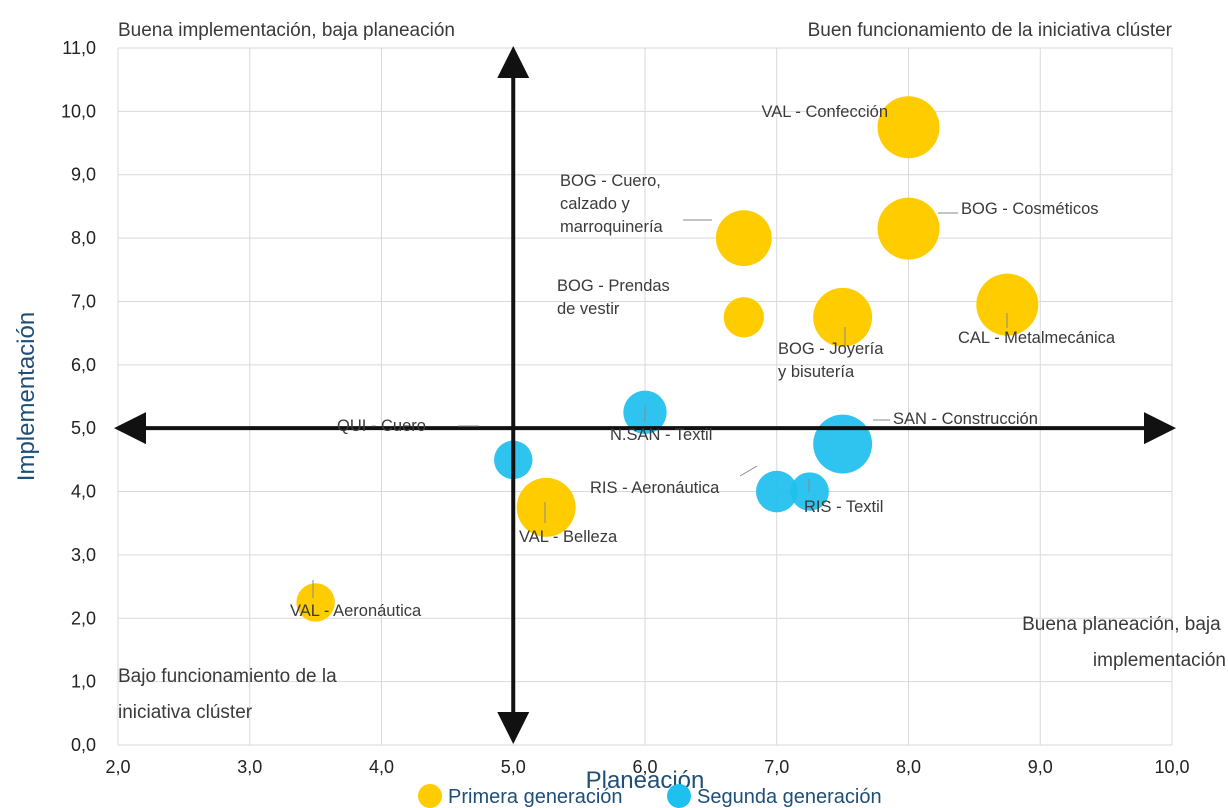  Describe the element at coordinates (83, 428) in the screenshot. I see `y-tick-label: 5,0` at that location.